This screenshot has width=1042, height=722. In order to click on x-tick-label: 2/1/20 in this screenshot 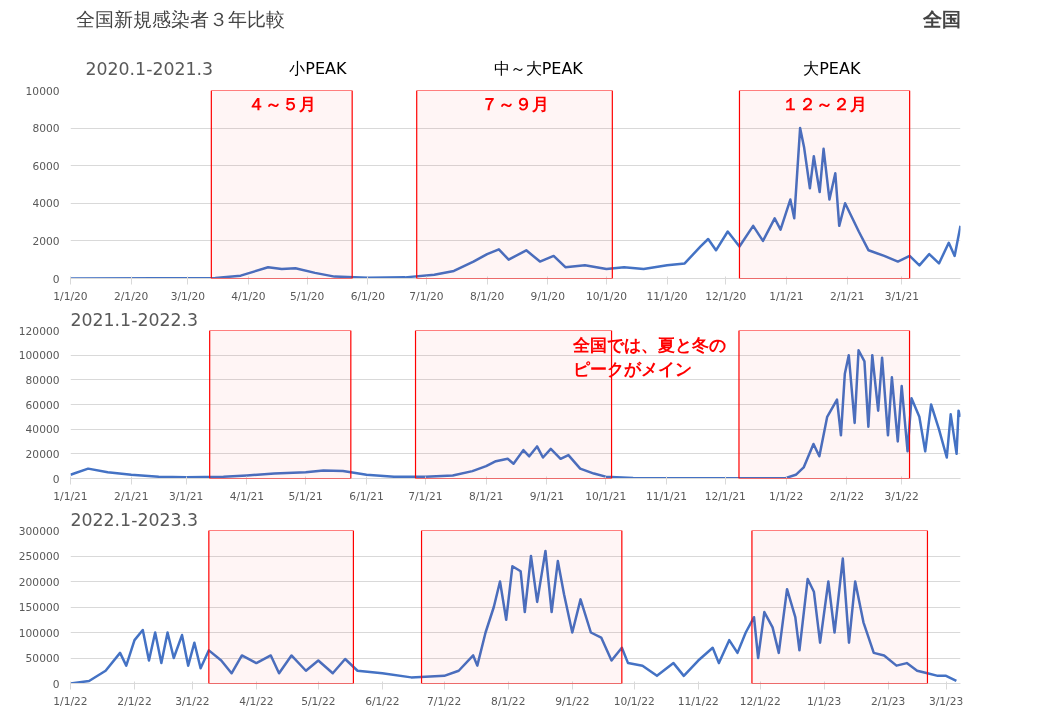, I will do `click(131, 296)`.